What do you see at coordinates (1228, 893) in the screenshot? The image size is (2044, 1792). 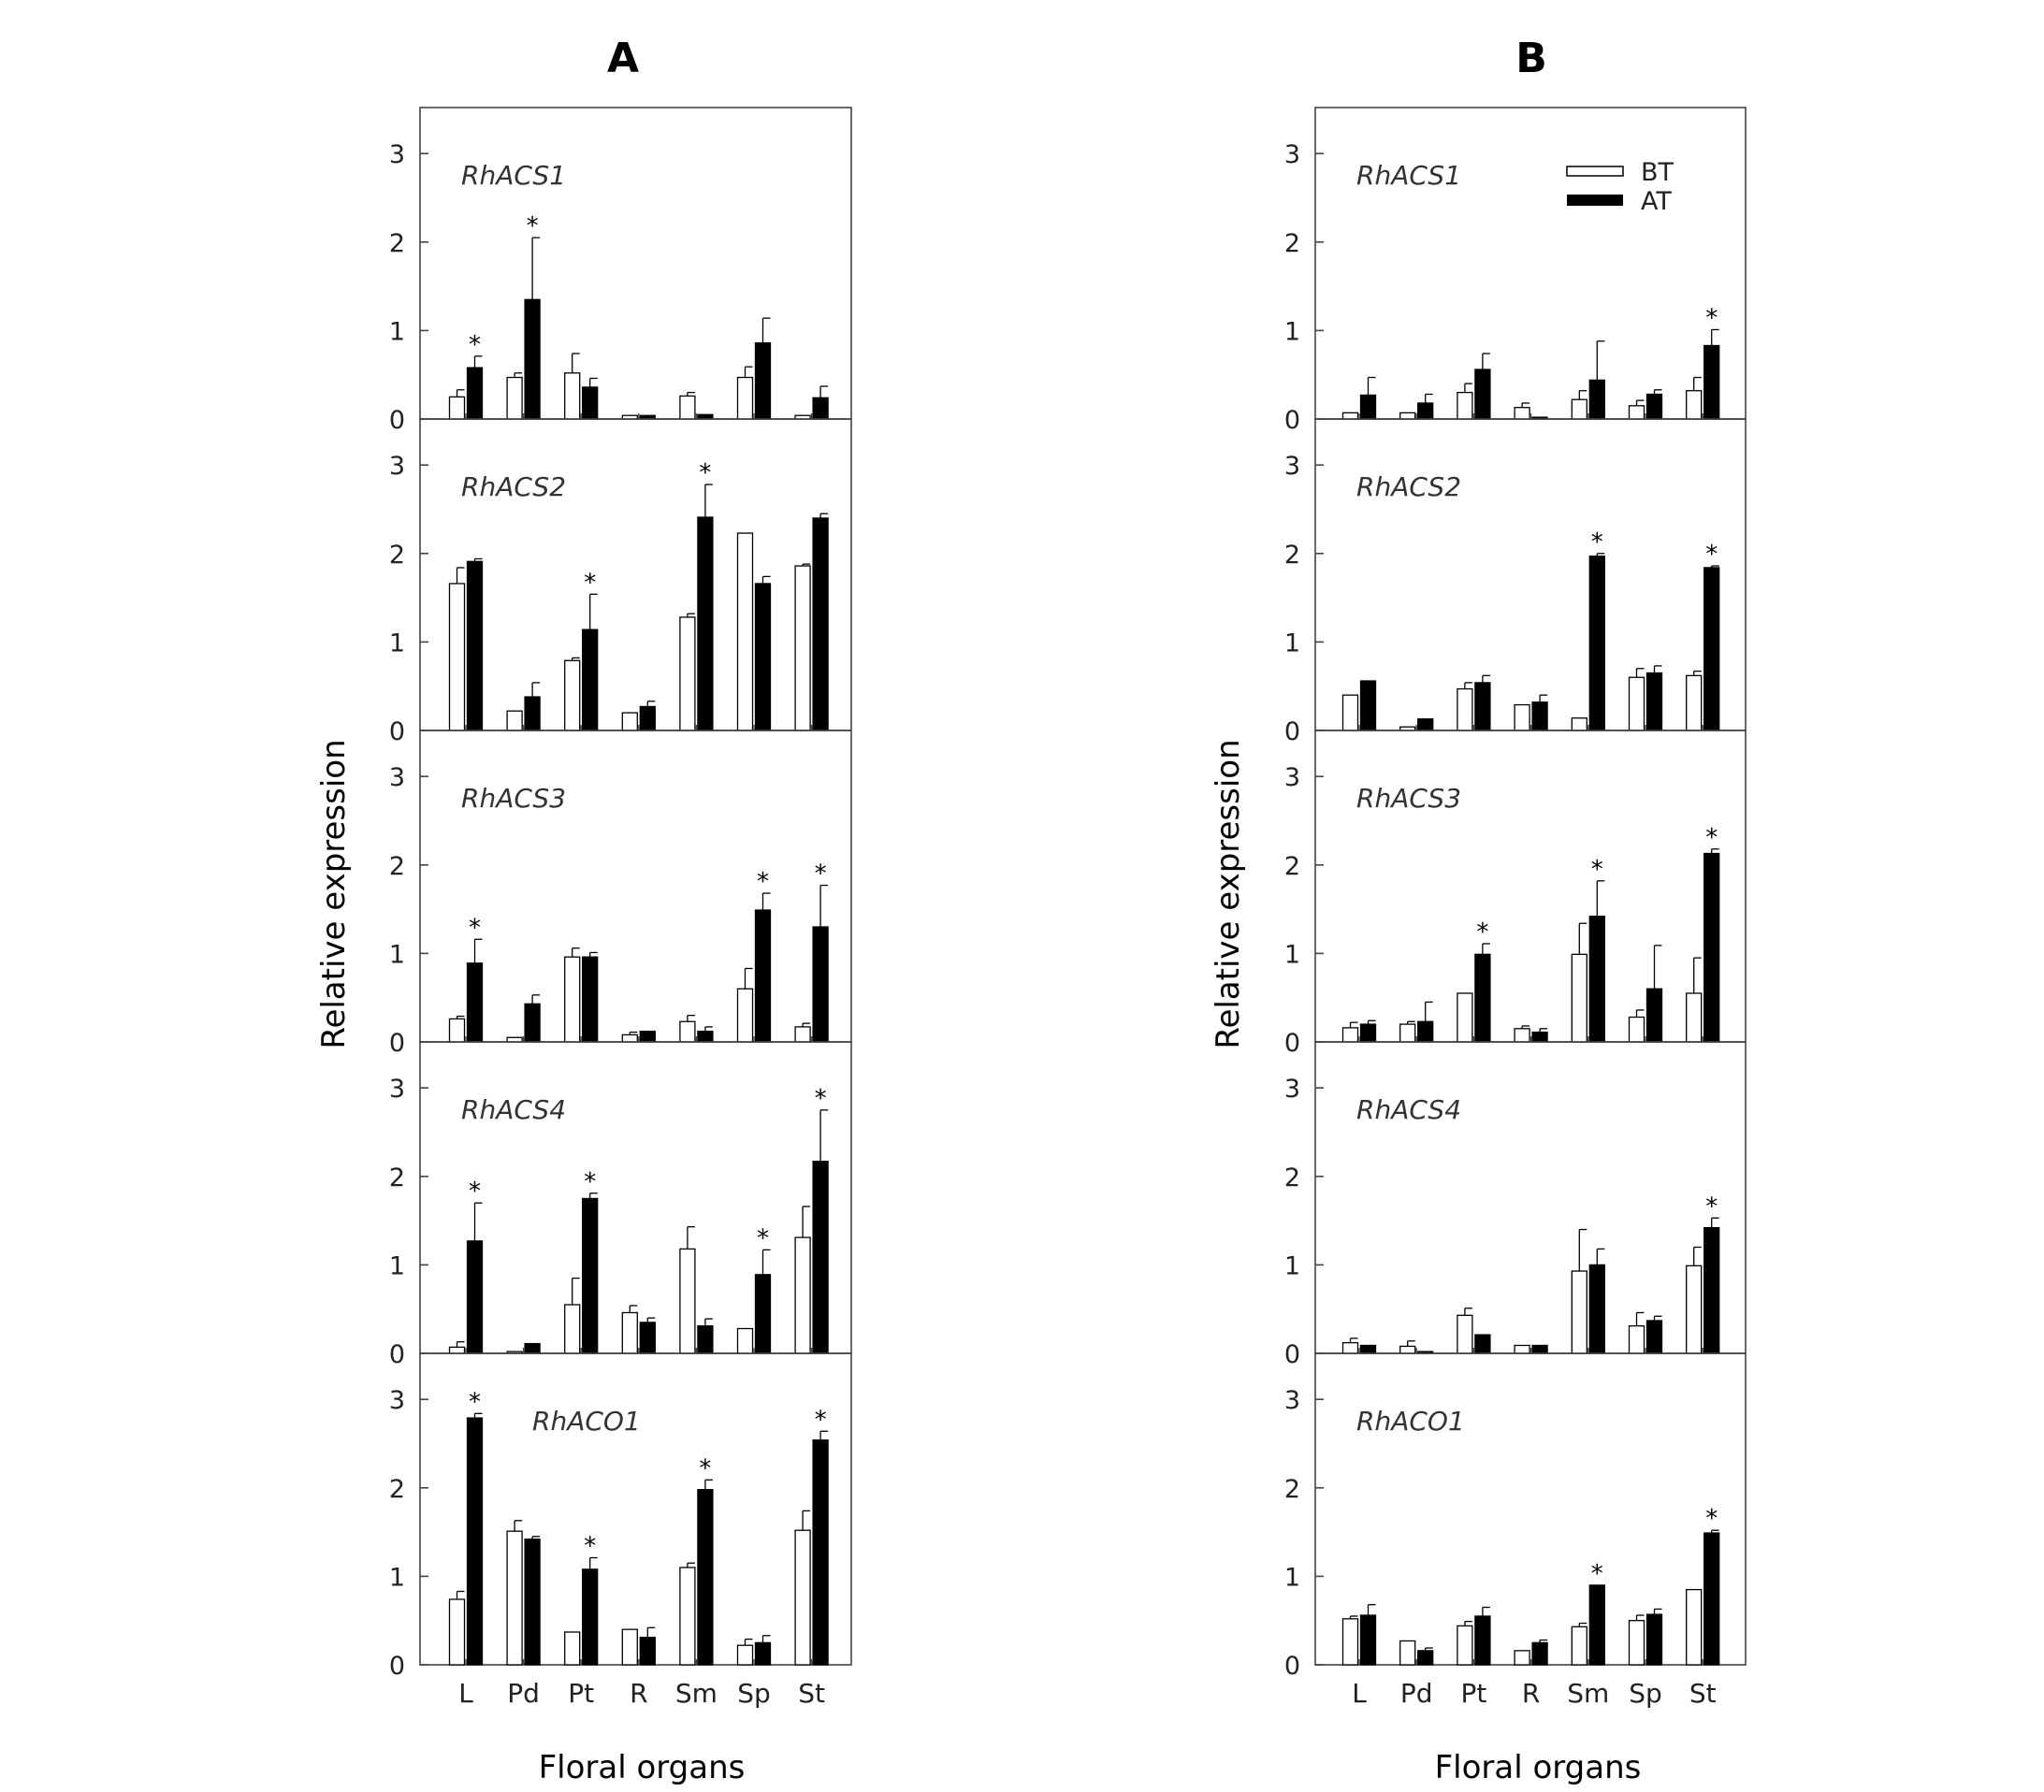 I see `y-axis-label-b: Relative expression` at bounding box center [1228, 893].